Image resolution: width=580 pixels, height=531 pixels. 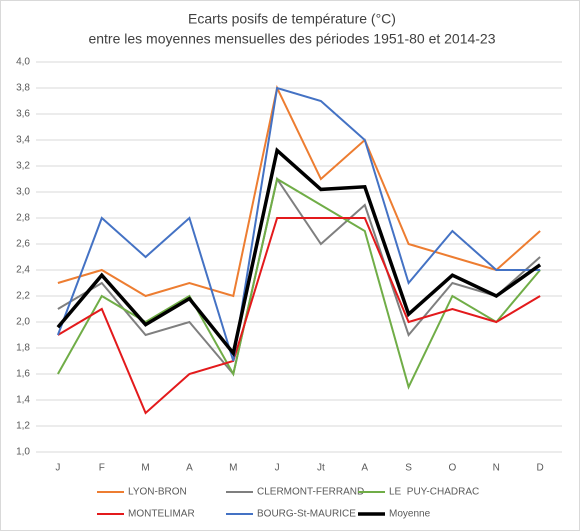 I want to click on y-tick-label: 1,6, so click(x=23, y=374).